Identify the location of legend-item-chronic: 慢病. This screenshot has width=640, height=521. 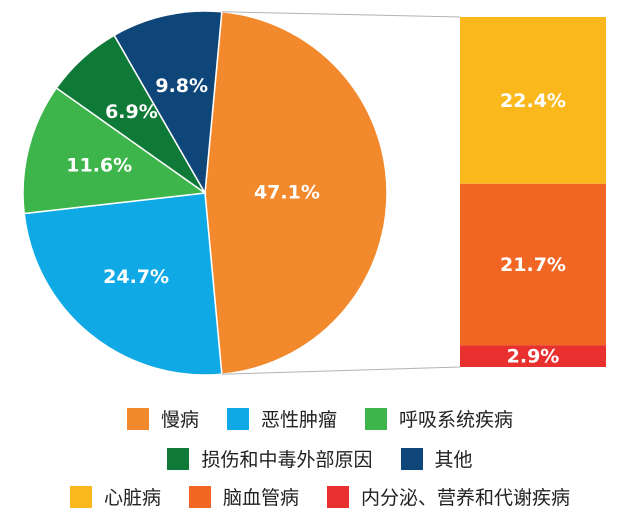
(162, 418).